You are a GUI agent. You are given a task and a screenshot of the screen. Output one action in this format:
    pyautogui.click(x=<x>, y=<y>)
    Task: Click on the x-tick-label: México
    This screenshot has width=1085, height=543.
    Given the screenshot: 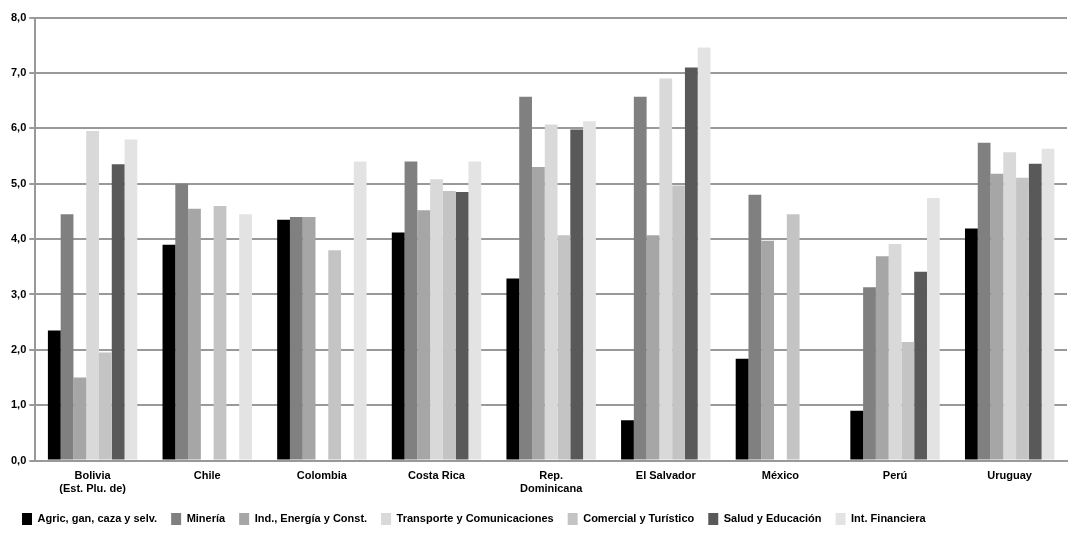 What is the action you would take?
    pyautogui.click(x=780, y=475)
    